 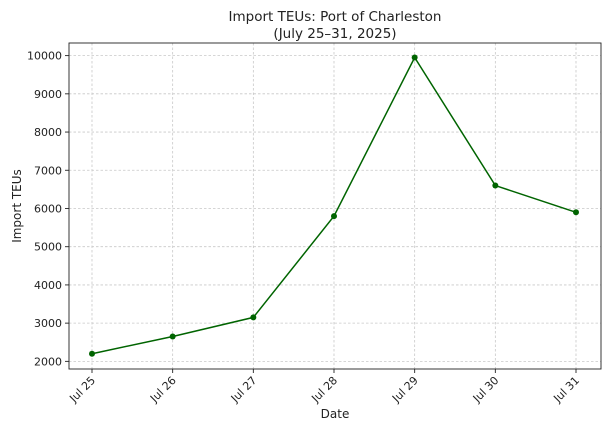 I want to click on y-tick-label: 7000, so click(x=48, y=170).